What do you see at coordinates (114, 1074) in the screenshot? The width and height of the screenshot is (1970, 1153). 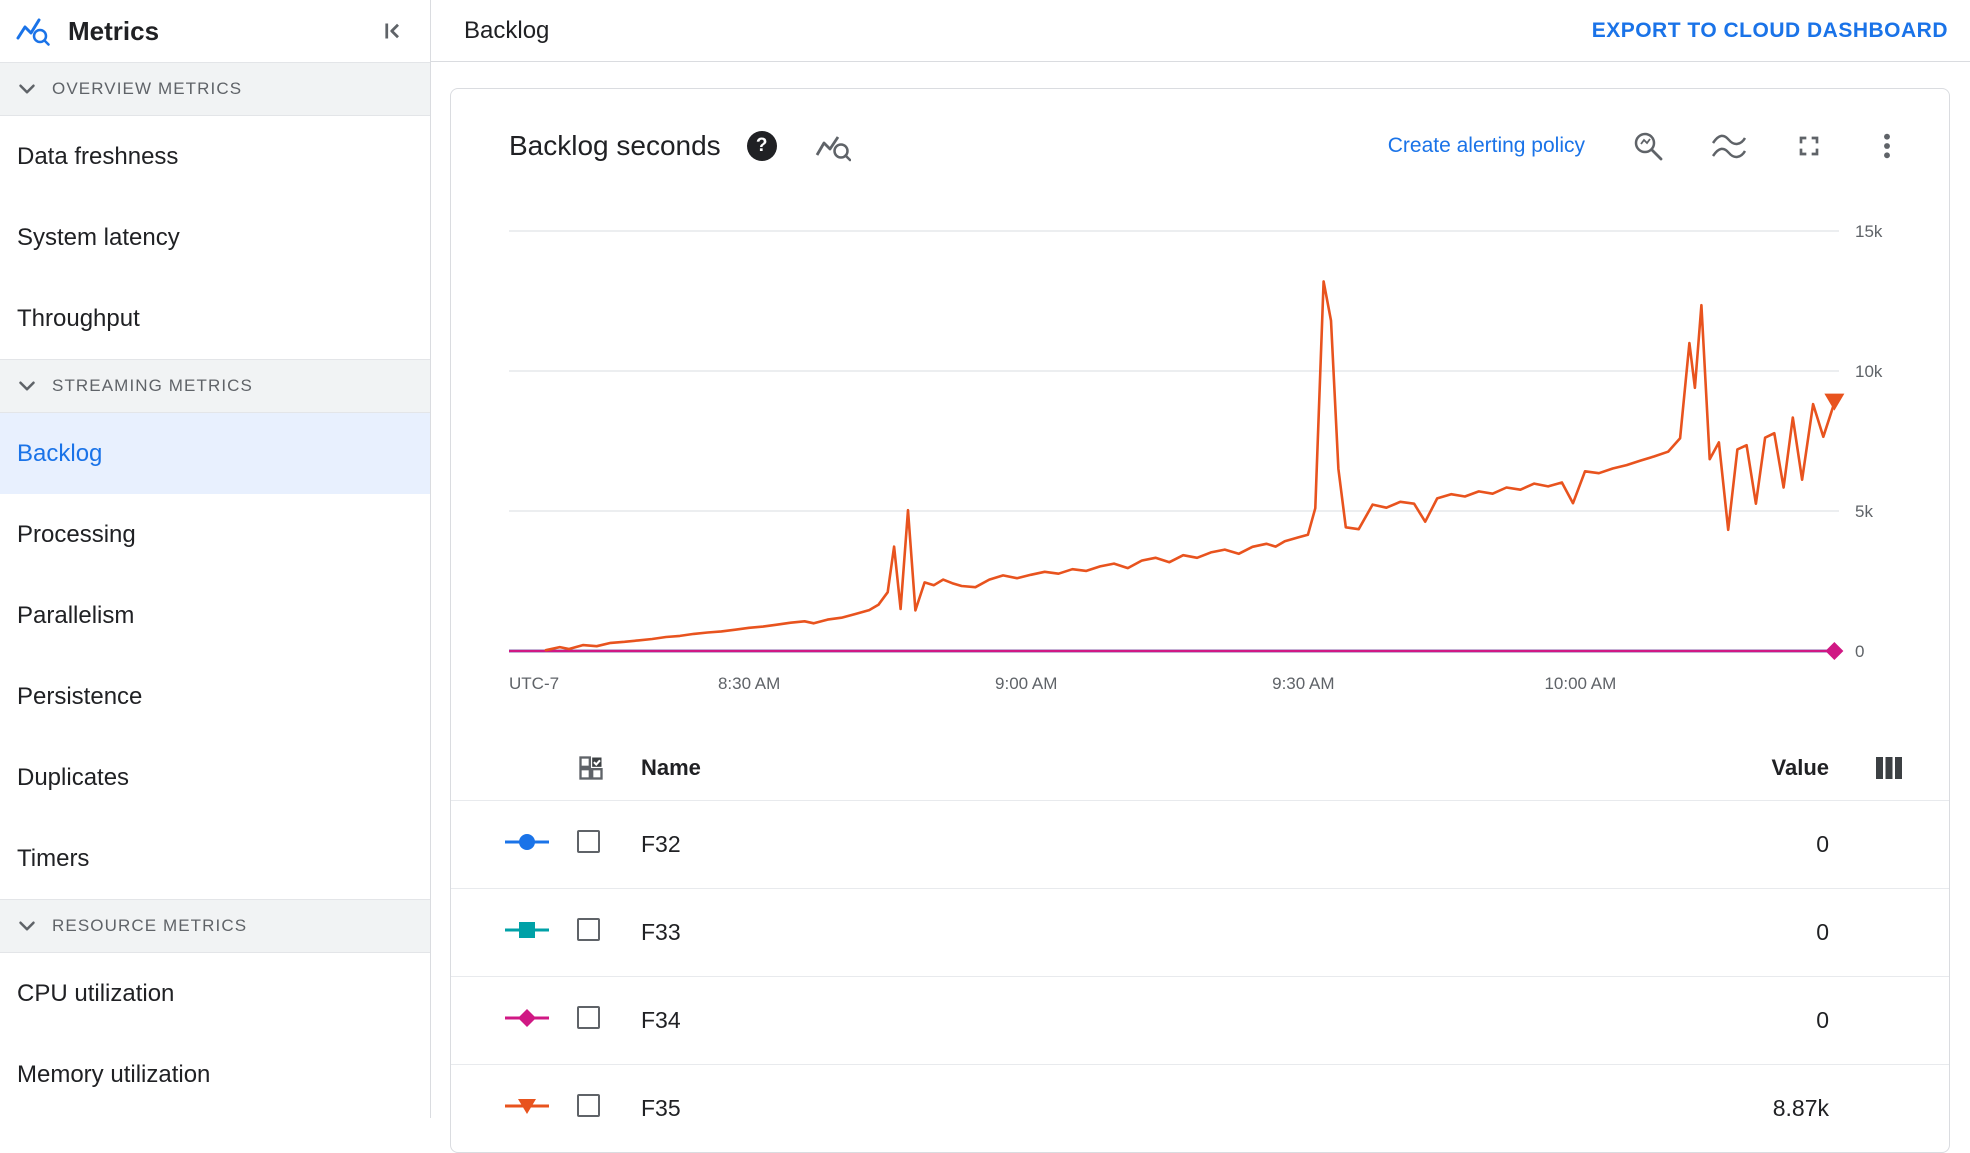 I see `sidebar-item-memory-utilization: Memory utilization` at bounding box center [114, 1074].